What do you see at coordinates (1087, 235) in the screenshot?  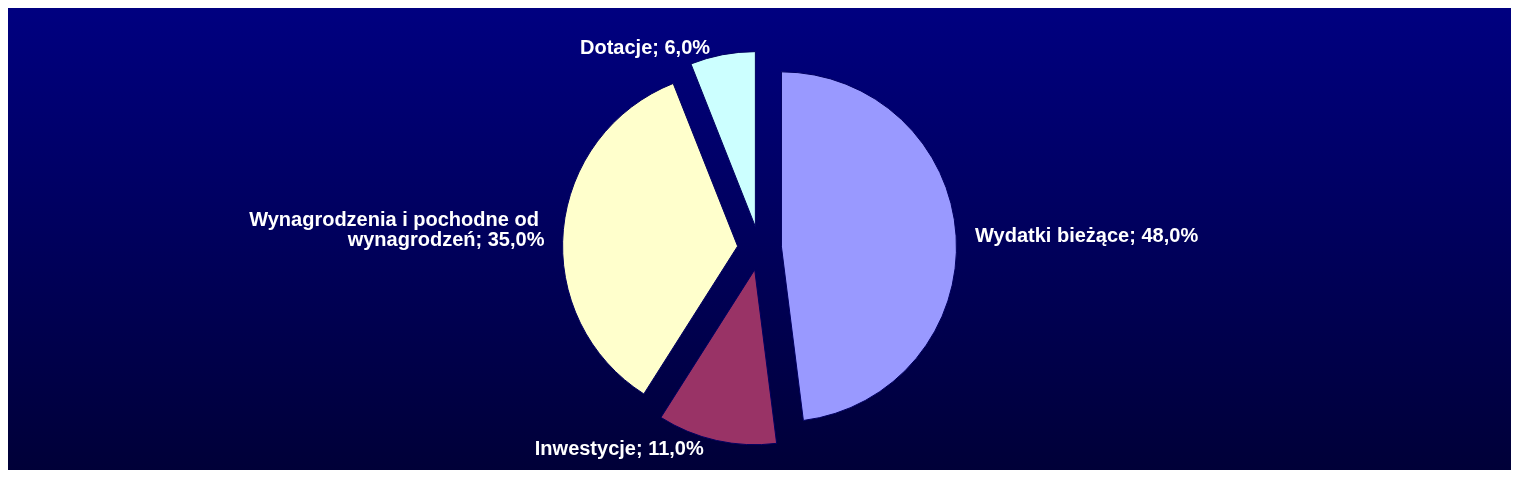 I see `slice-label: Wydatki bieżące; 48,0%` at bounding box center [1087, 235].